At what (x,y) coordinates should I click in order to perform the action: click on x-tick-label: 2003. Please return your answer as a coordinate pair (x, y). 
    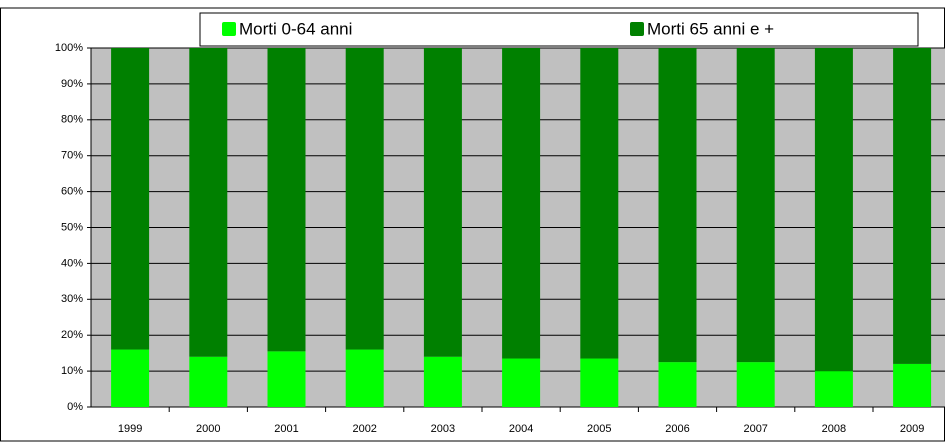
    Looking at the image, I should click on (443, 429).